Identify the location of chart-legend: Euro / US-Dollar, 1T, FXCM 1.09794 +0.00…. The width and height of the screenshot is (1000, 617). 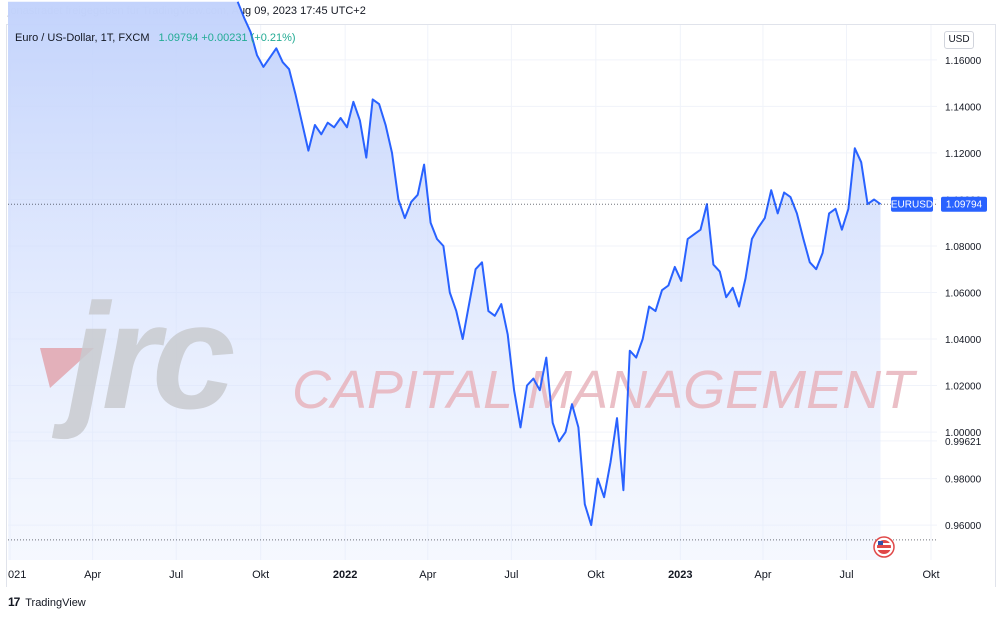
(155, 38).